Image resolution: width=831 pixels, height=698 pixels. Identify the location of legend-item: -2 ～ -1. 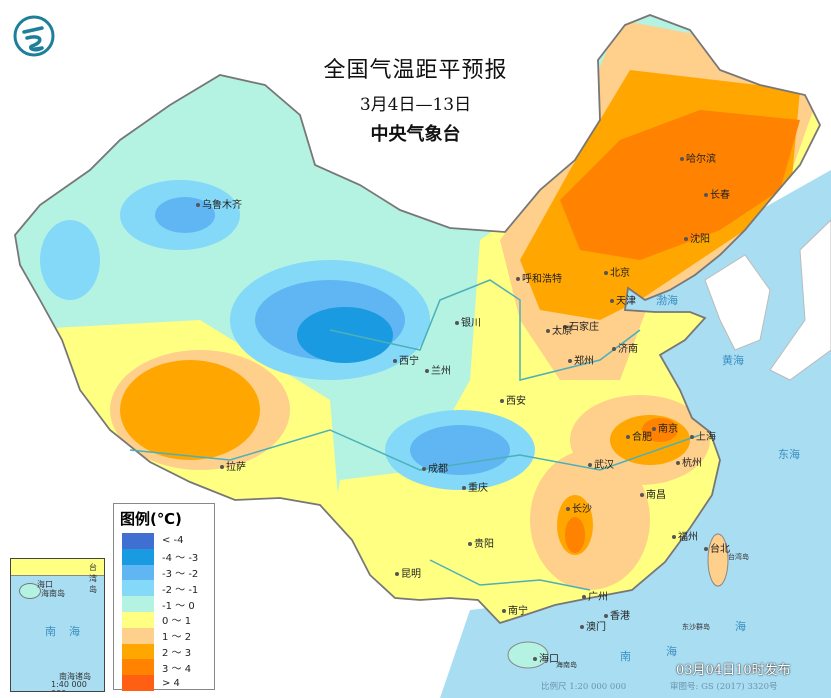
(168, 588).